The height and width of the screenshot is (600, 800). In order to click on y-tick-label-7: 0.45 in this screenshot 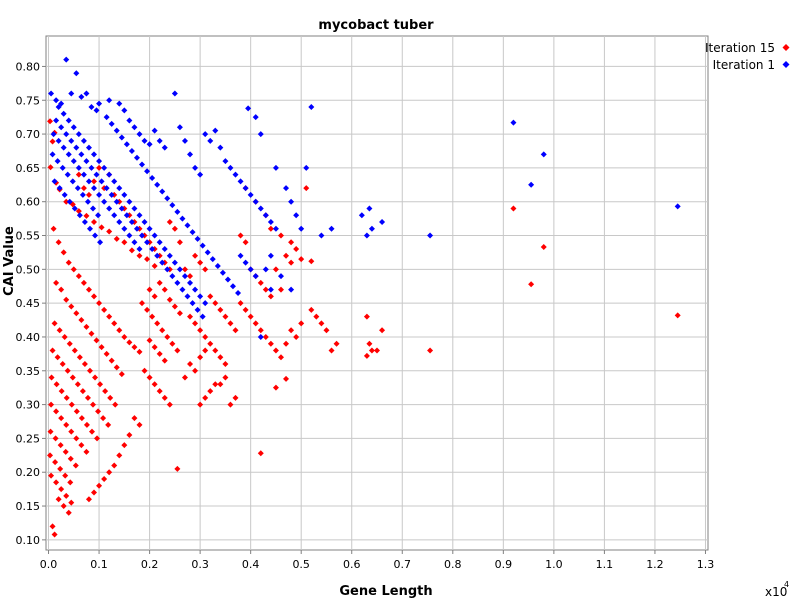, I will do `click(28, 303)`.